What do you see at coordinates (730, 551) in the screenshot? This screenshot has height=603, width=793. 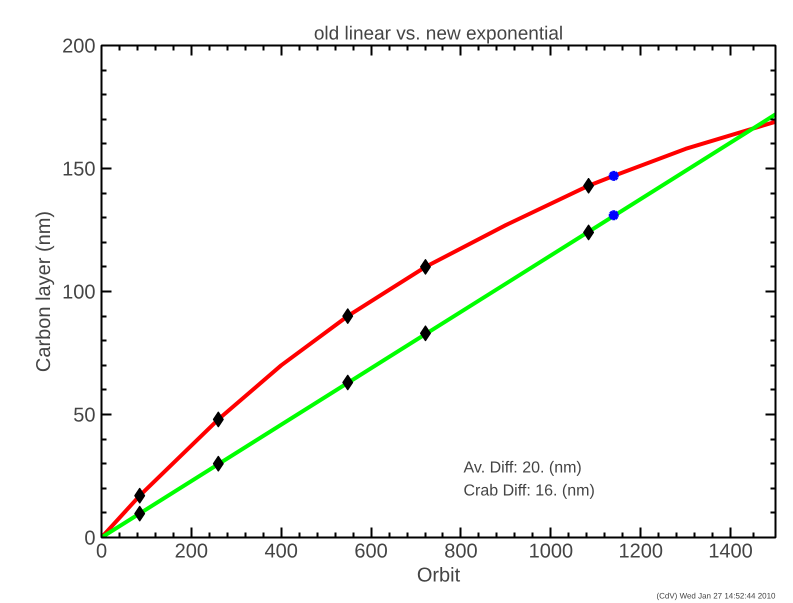 I see `x-tick-label: 1400` at bounding box center [730, 551].